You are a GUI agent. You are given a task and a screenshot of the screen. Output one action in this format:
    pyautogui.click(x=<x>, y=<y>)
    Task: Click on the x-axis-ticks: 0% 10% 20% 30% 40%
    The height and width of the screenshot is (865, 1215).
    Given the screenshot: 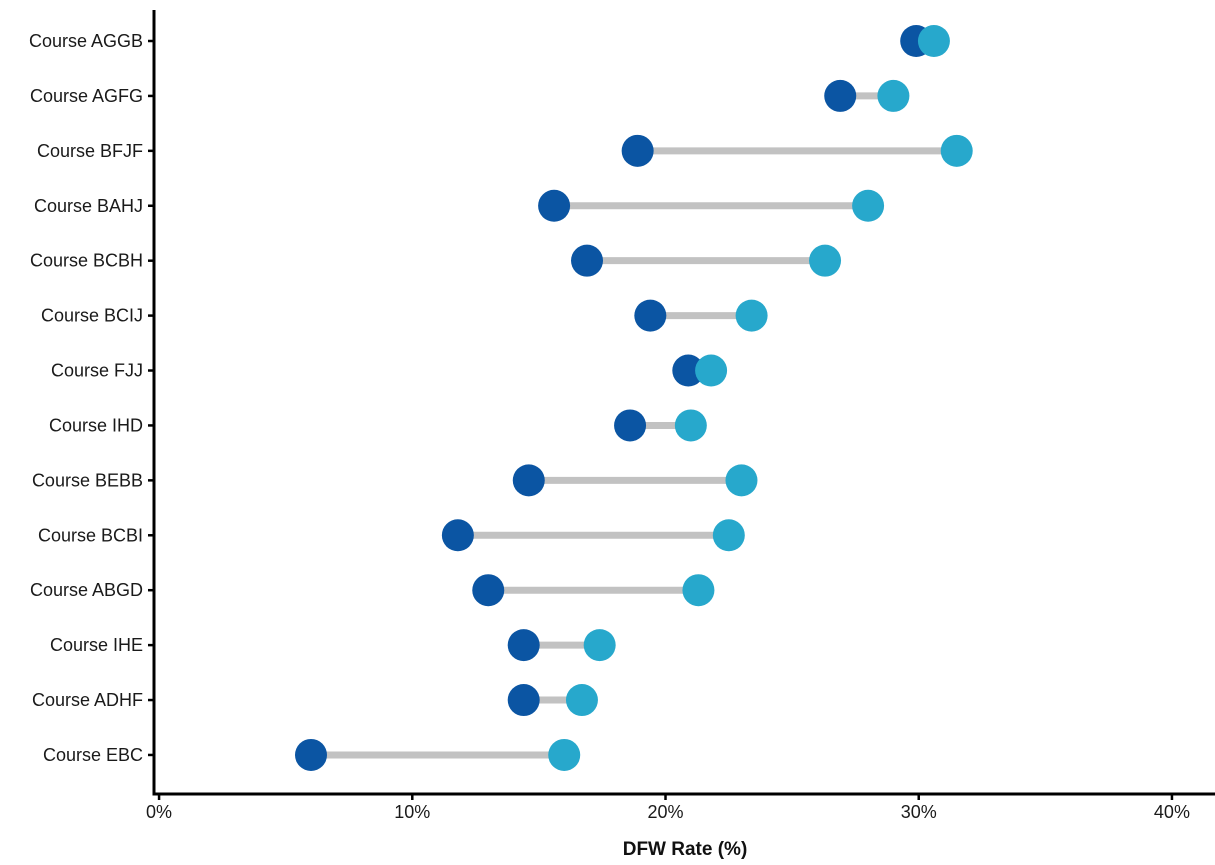 What is the action you would take?
    pyautogui.click(x=668, y=808)
    